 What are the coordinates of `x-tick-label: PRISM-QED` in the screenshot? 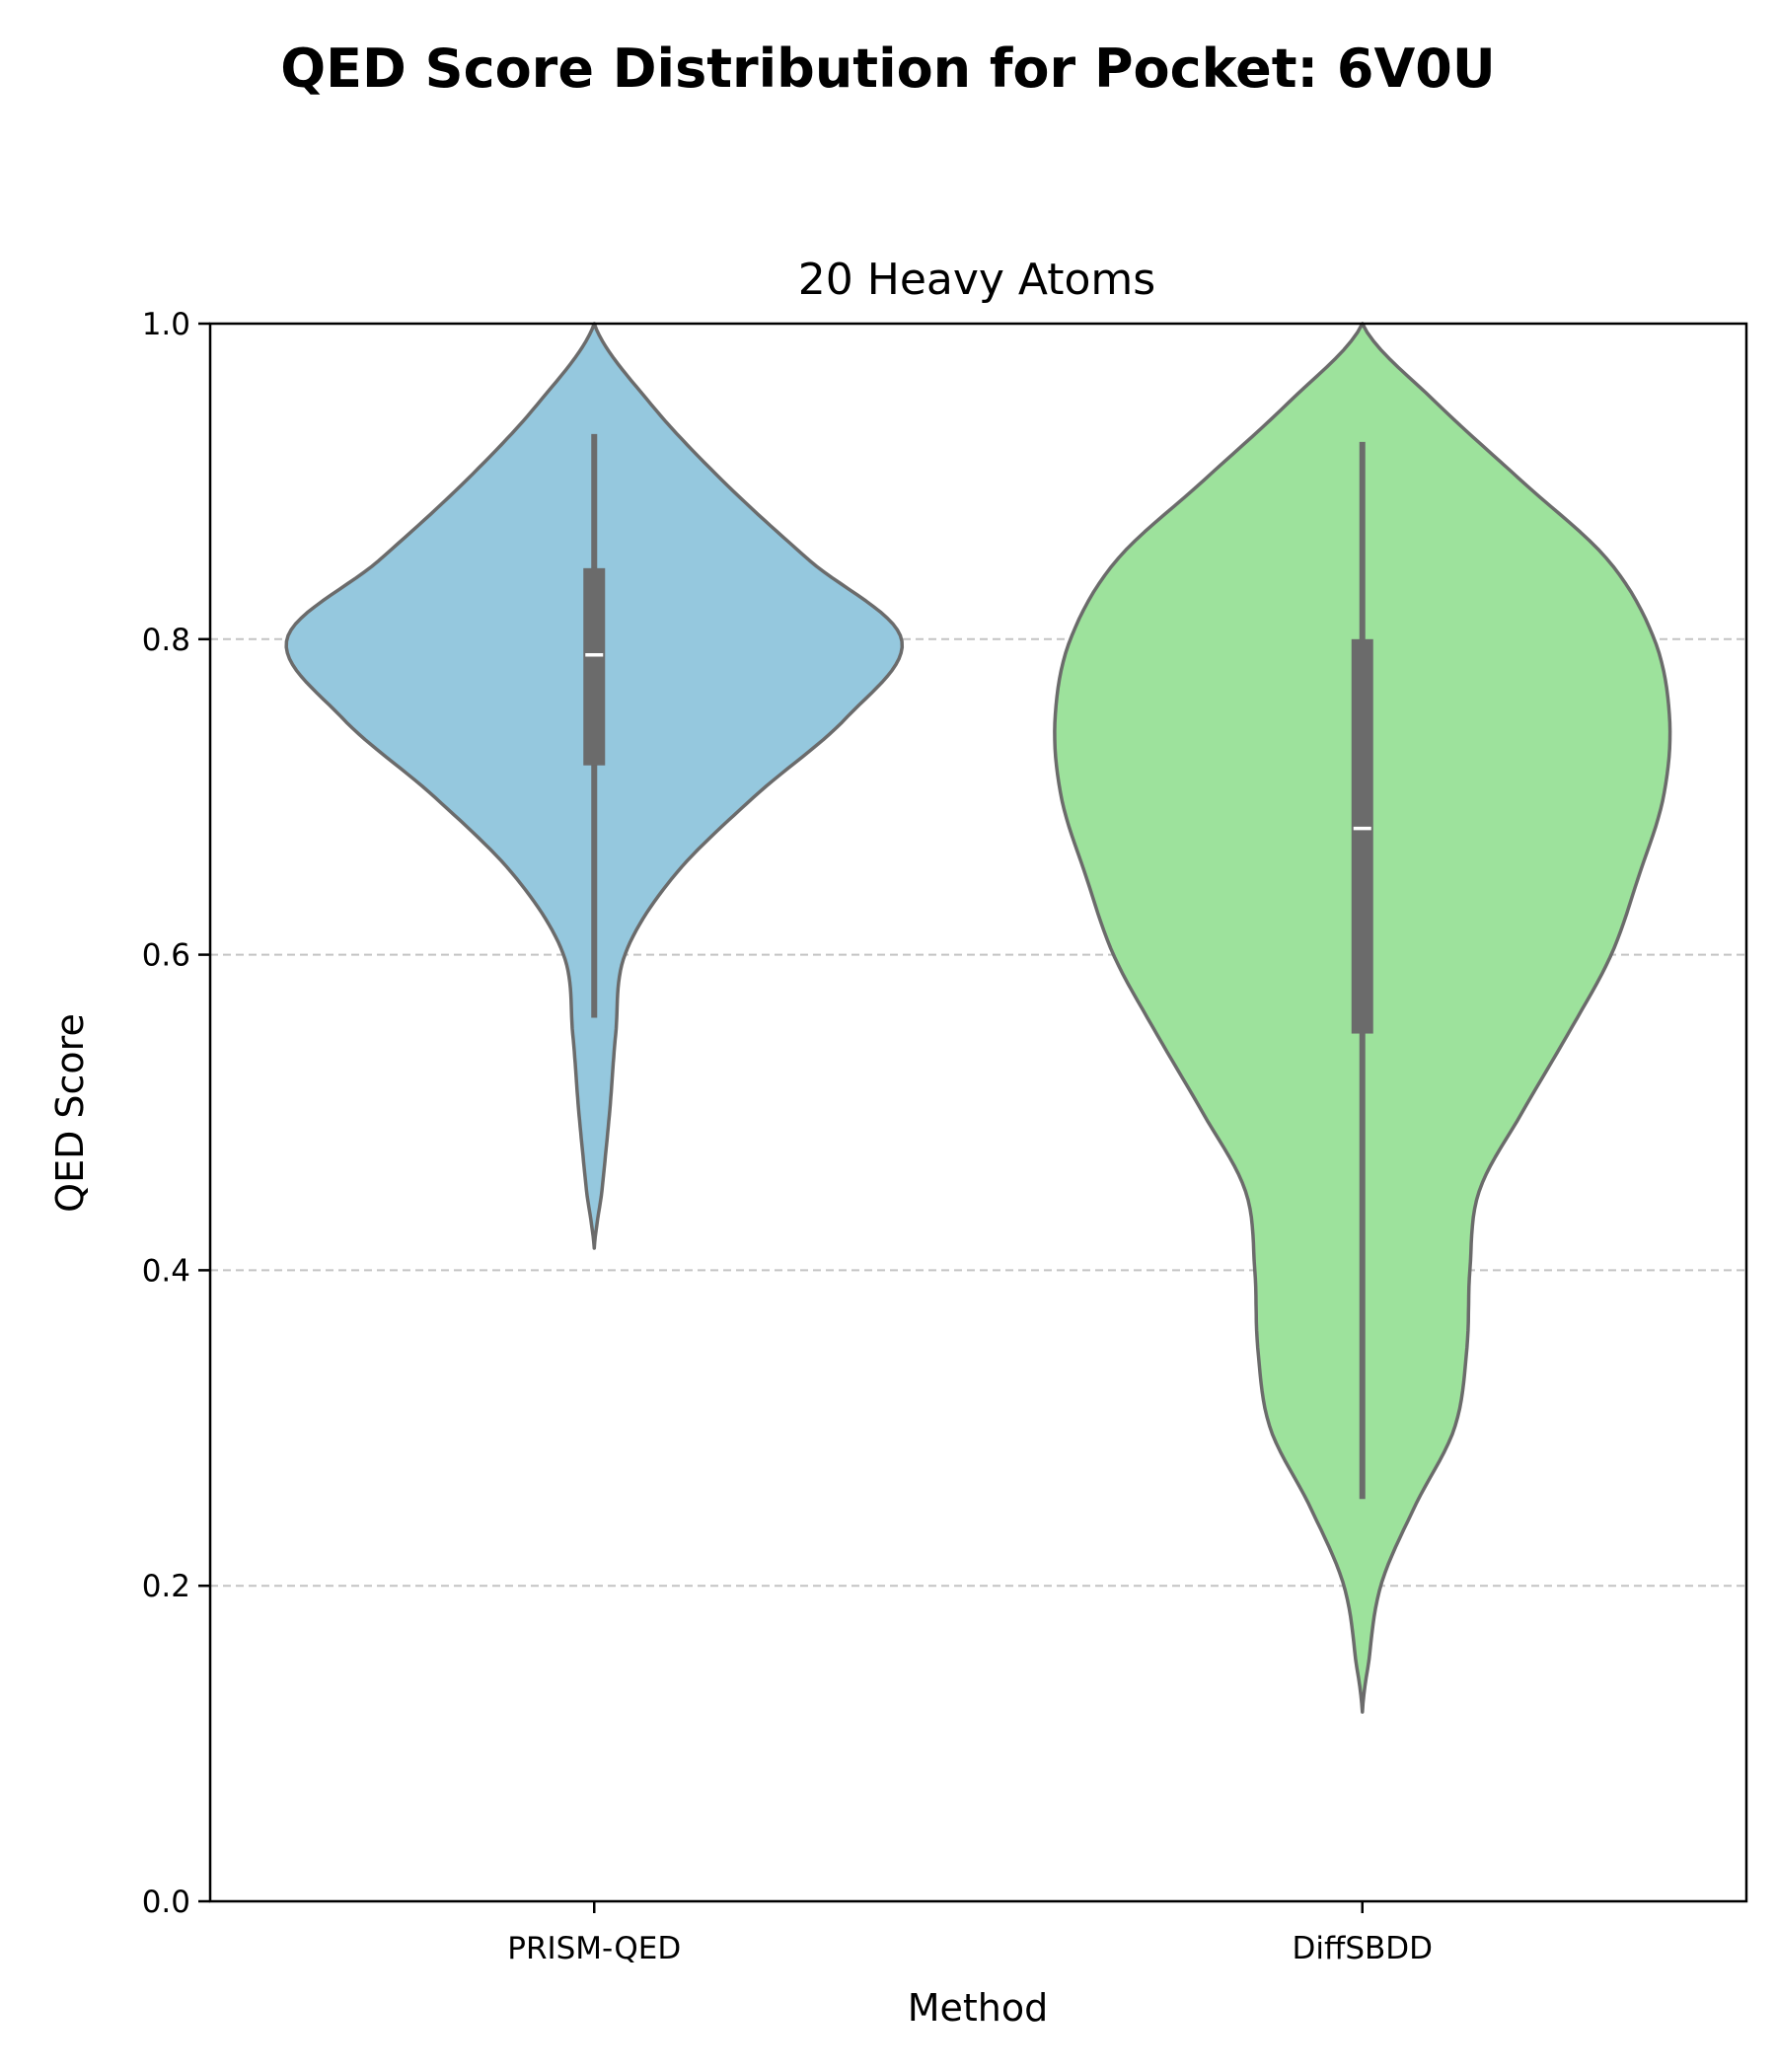 It's located at (594, 1949).